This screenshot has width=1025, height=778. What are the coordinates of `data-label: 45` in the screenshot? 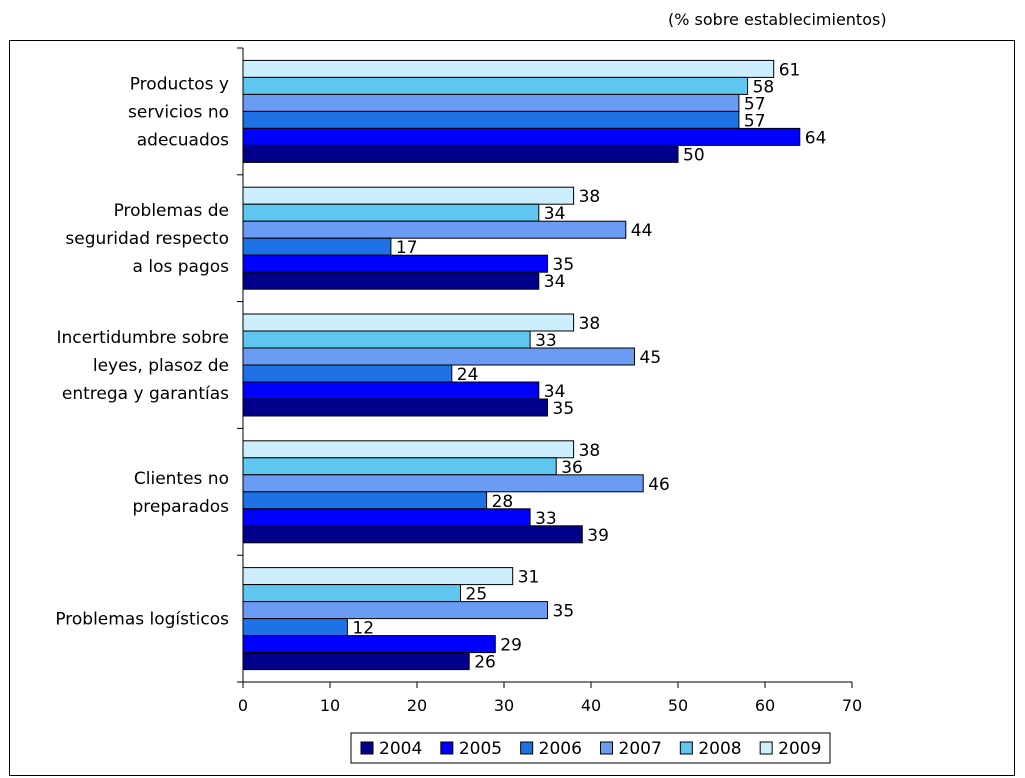 It's located at (651, 358).